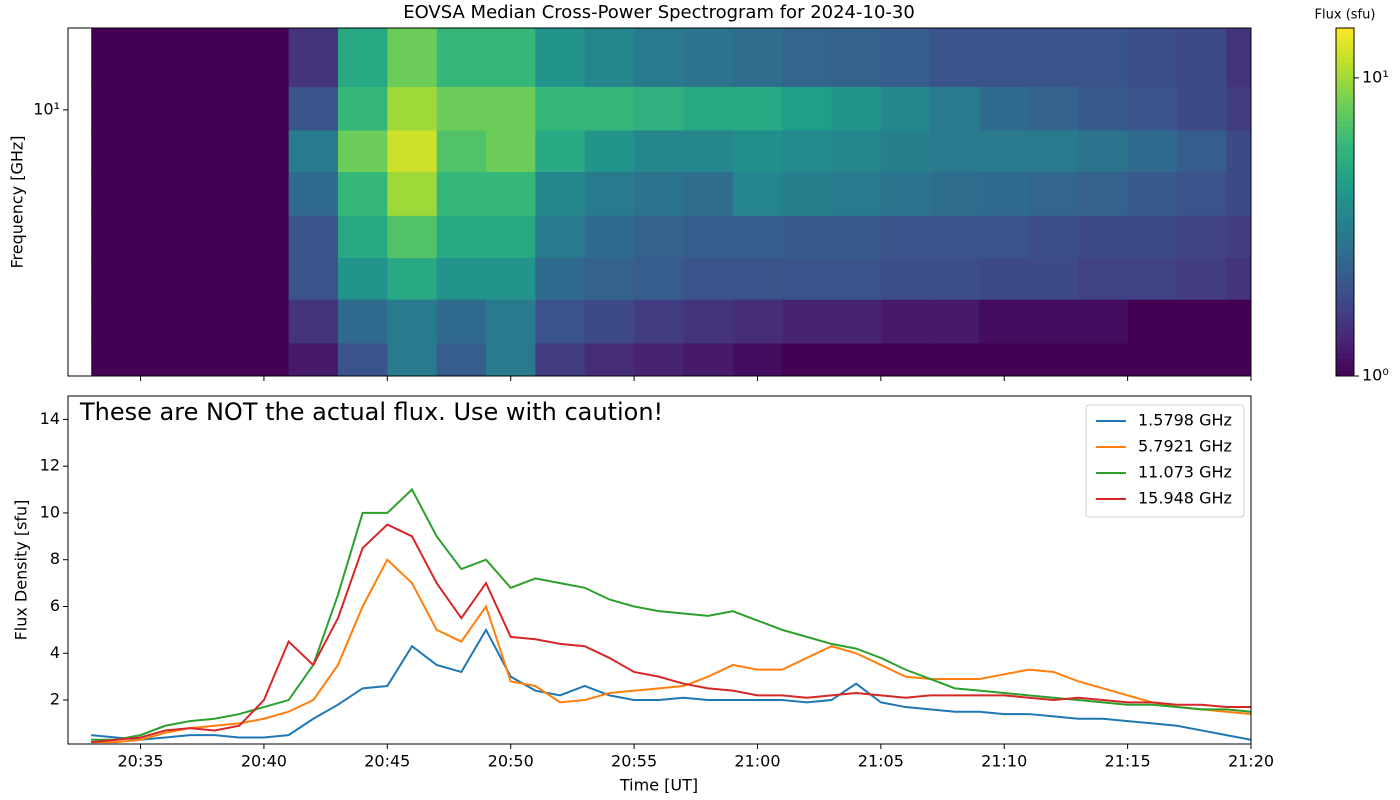  I want to click on y-tick-label: 10, so click(50, 511).